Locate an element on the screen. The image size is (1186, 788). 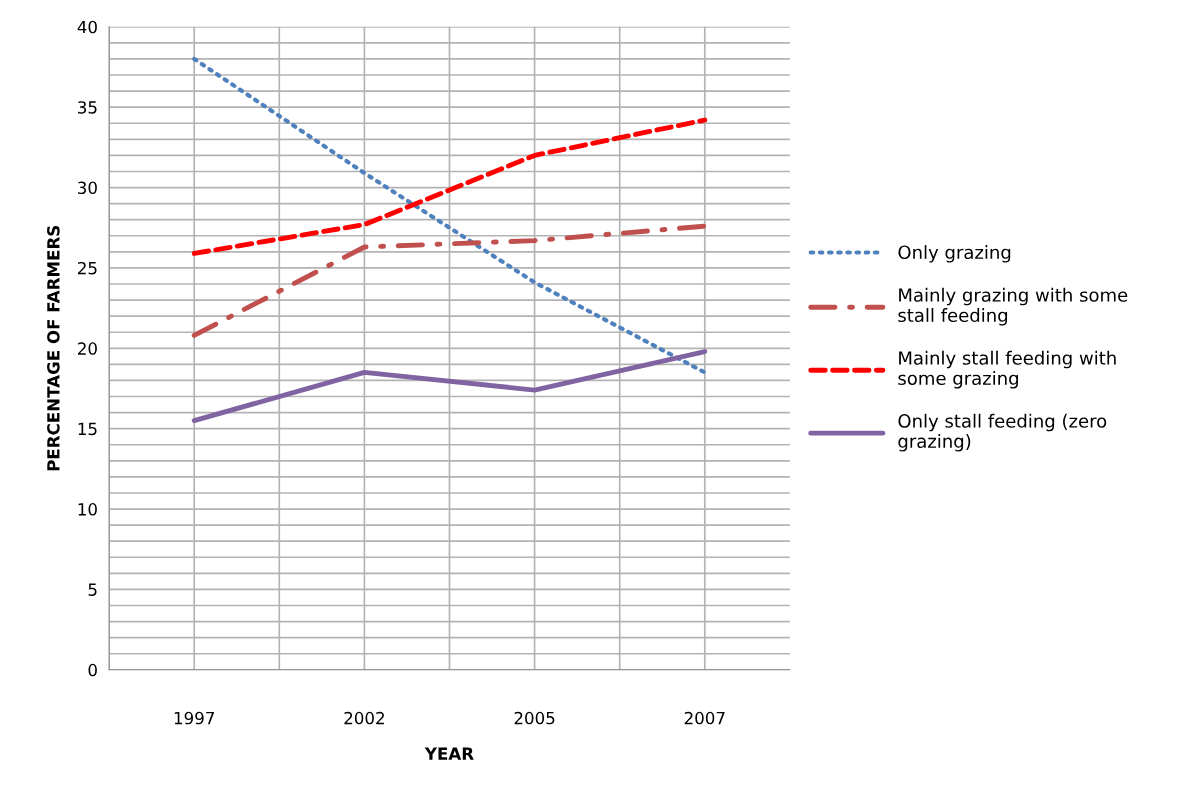
y-tick-label: 20 is located at coordinates (87, 348).